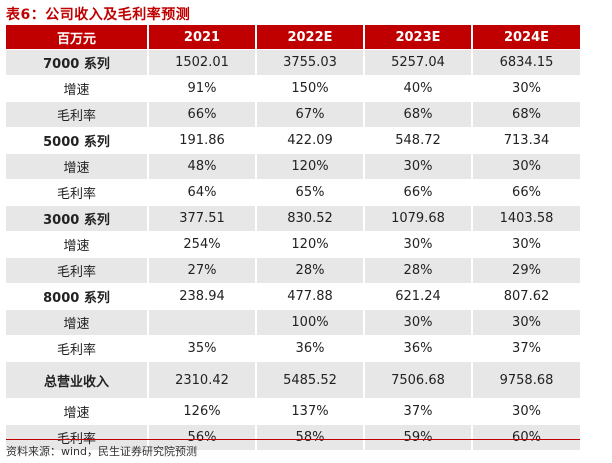  What do you see at coordinates (201, 88) in the screenshot?
I see `table-cell: 91%` at bounding box center [201, 88].